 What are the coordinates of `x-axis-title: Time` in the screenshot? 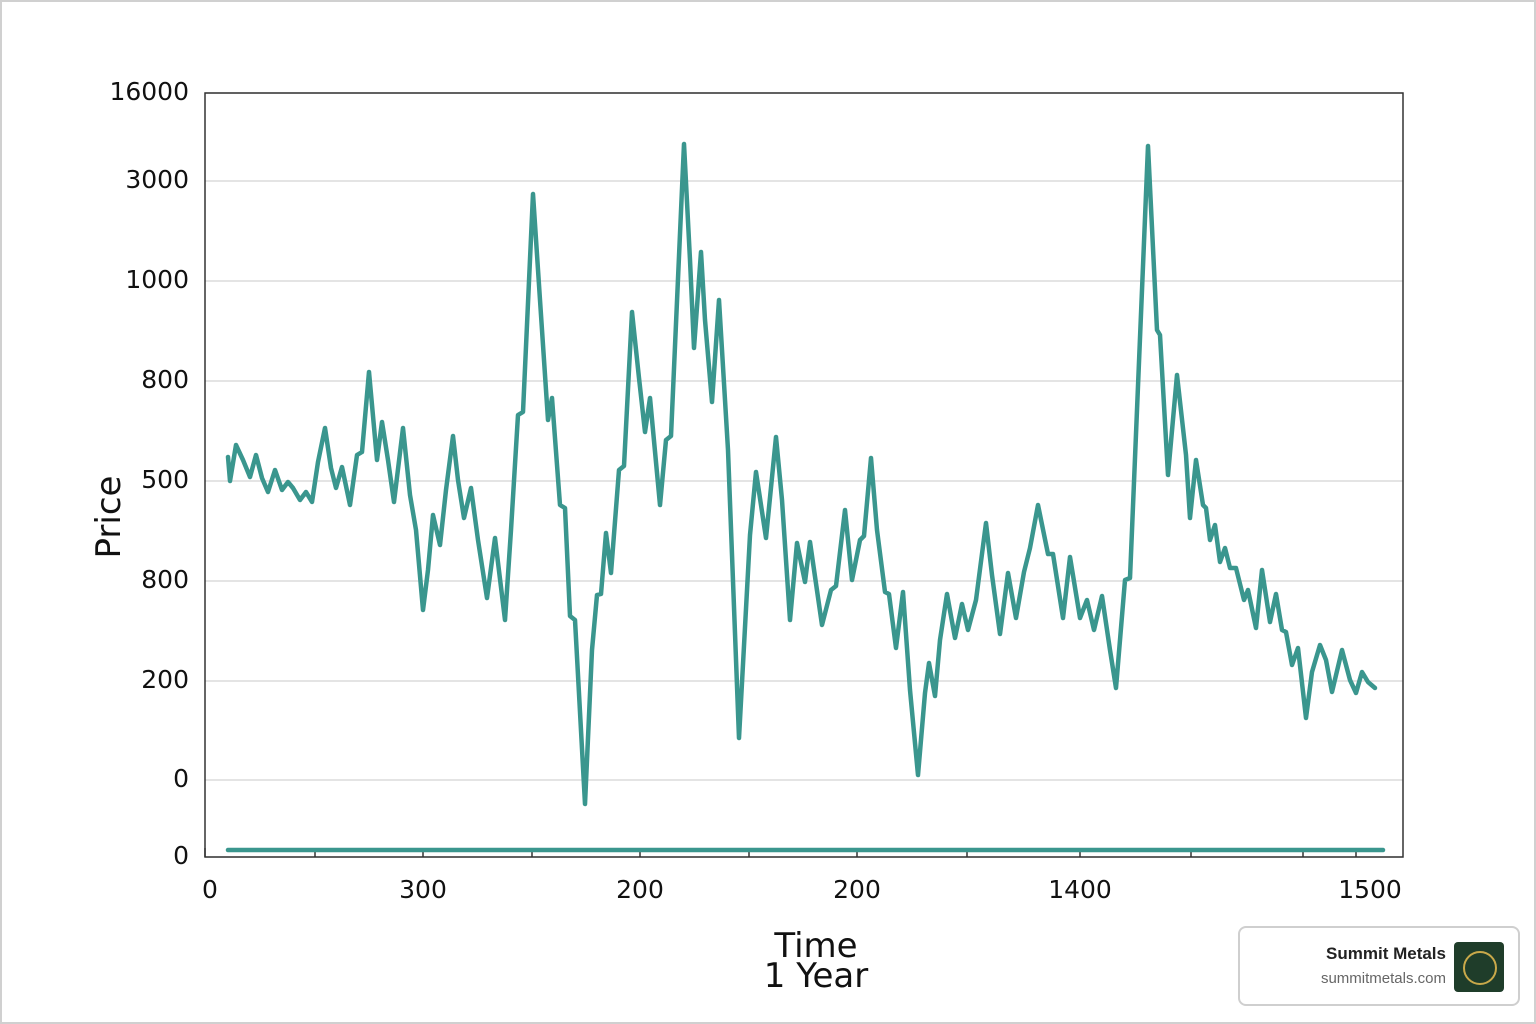 It's located at (815, 946).